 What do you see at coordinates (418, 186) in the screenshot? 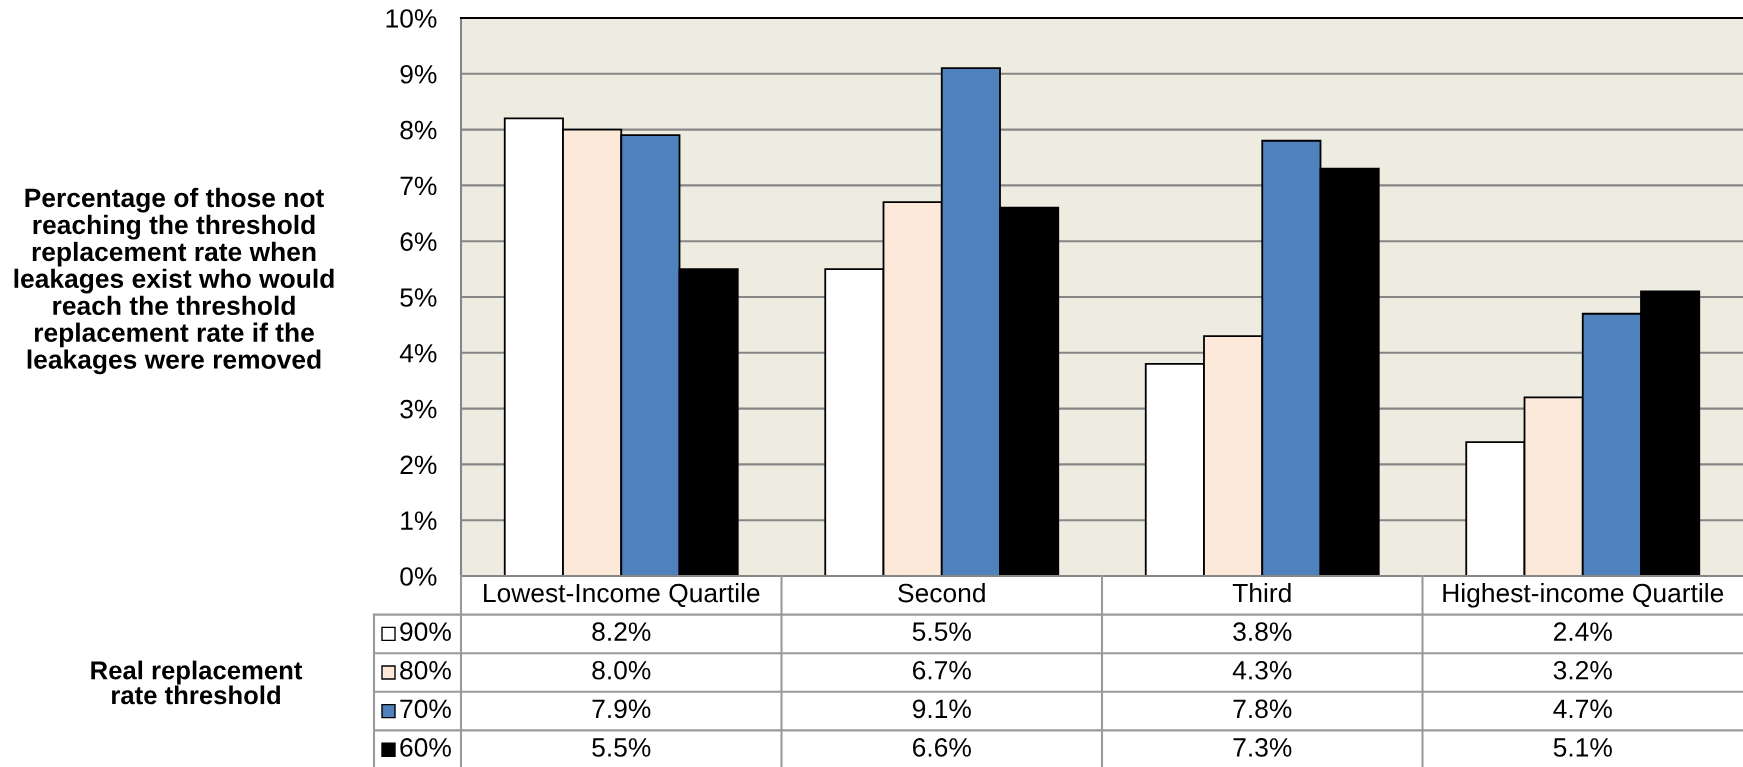
I see `y-tick-label: 7%` at bounding box center [418, 186].